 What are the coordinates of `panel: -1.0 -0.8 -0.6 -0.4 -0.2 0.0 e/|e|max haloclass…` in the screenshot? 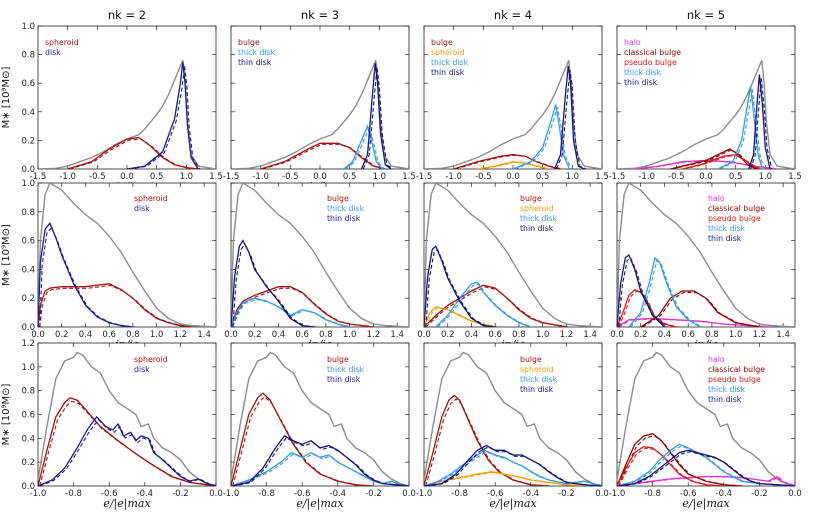 It's located at (705, 426).